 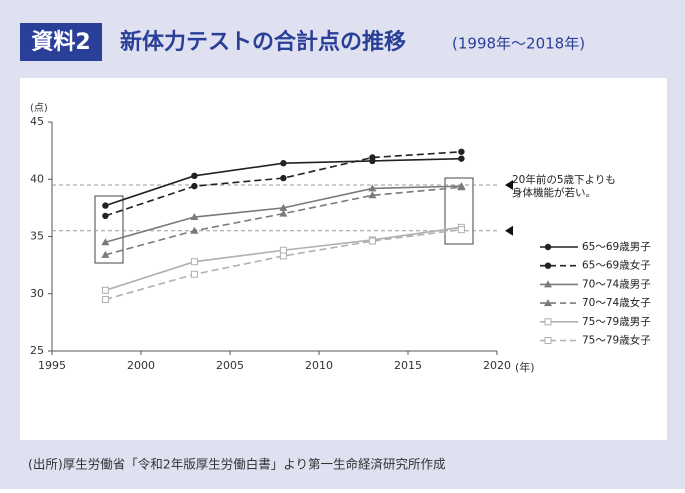 What do you see at coordinates (39, 108) in the screenshot?
I see `y-axis-label: (点)` at bounding box center [39, 108].